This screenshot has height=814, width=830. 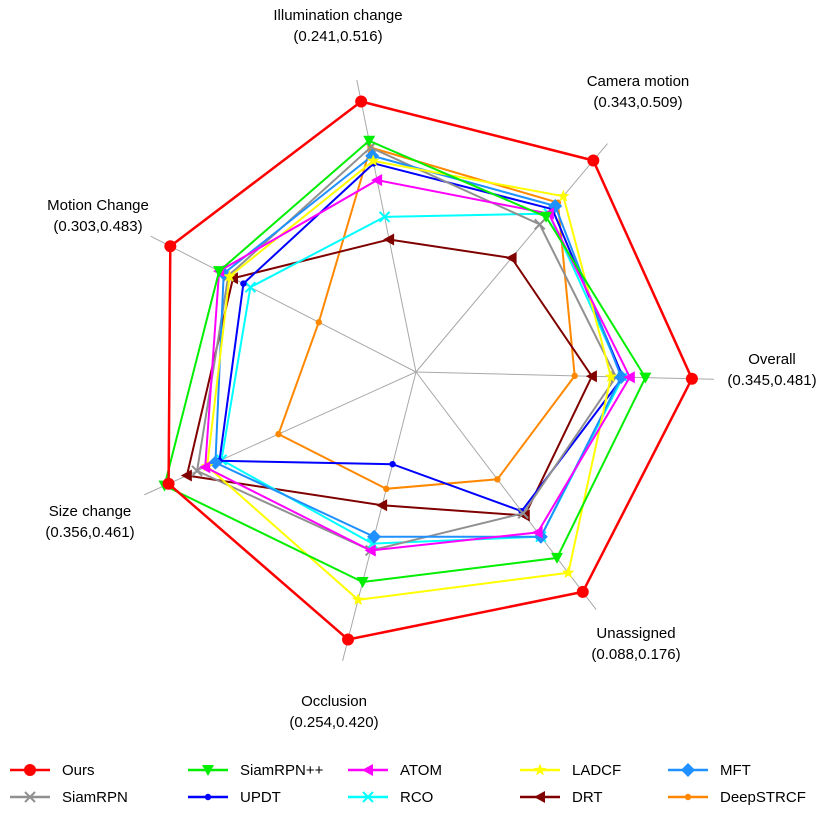 I want to click on axis-range-occlusion: (0.254,0.420), so click(x=333, y=722).